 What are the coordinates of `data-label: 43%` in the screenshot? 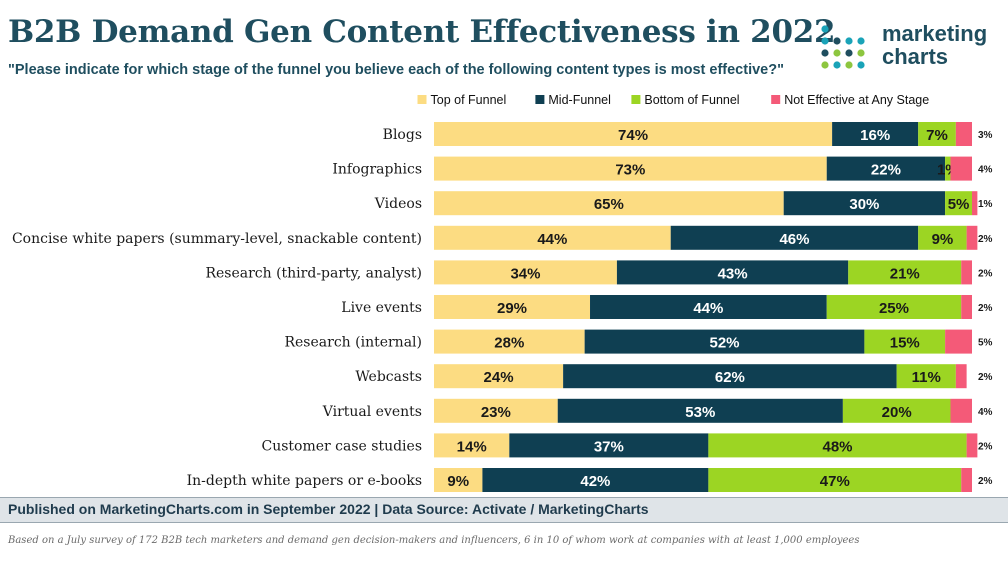 It's located at (733, 273).